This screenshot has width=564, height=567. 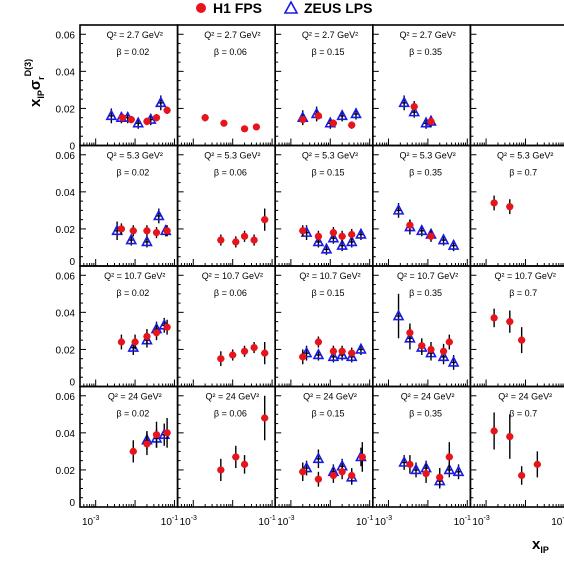 What do you see at coordinates (66, 193) in the screenshot?
I see `y-tick-label: 0.04` at bounding box center [66, 193].